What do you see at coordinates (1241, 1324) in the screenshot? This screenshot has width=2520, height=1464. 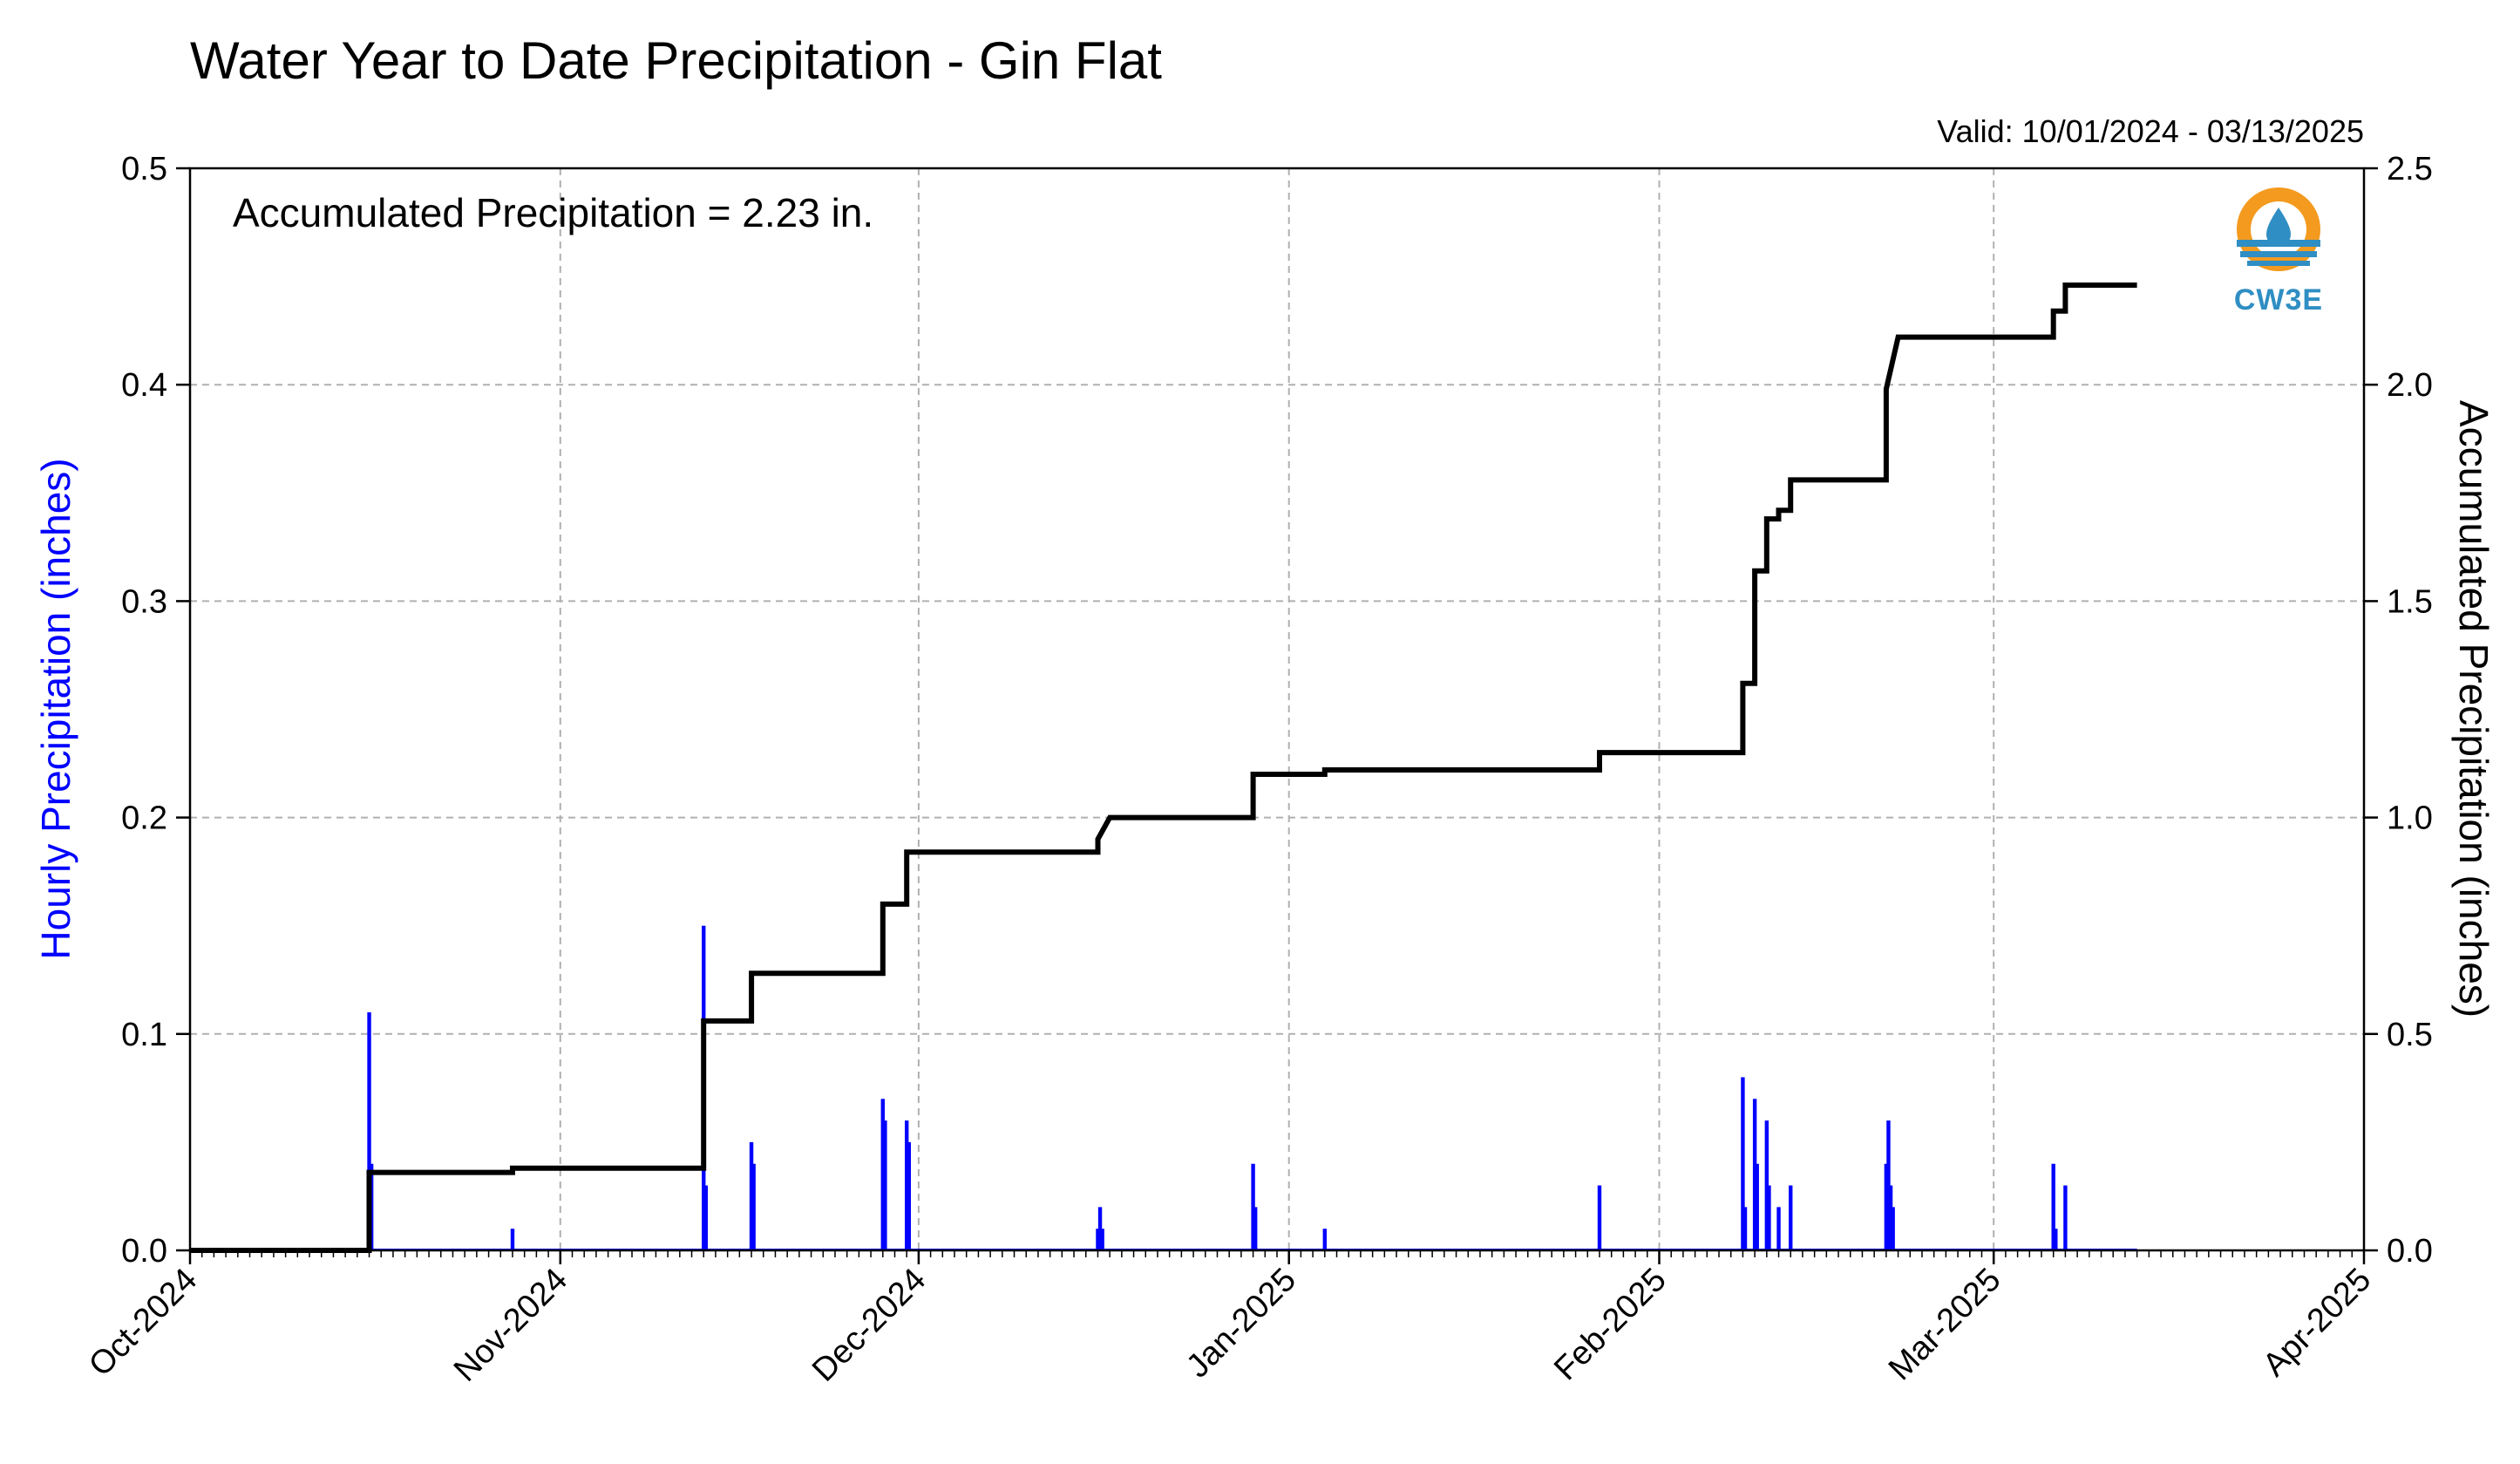 I see `x-tick-label: Jan-2025` at bounding box center [1241, 1324].